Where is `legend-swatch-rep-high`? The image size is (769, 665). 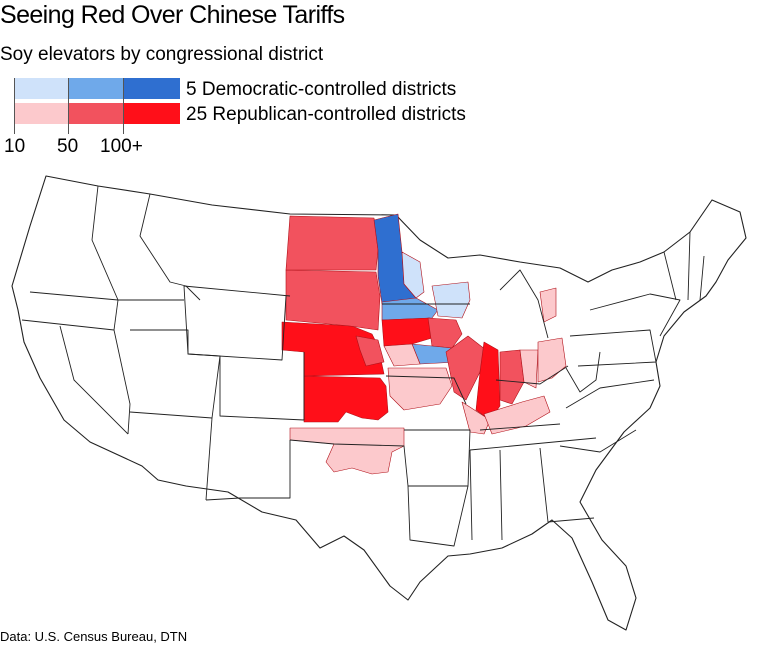
legend-swatch-rep-high is located at coordinates (152, 113).